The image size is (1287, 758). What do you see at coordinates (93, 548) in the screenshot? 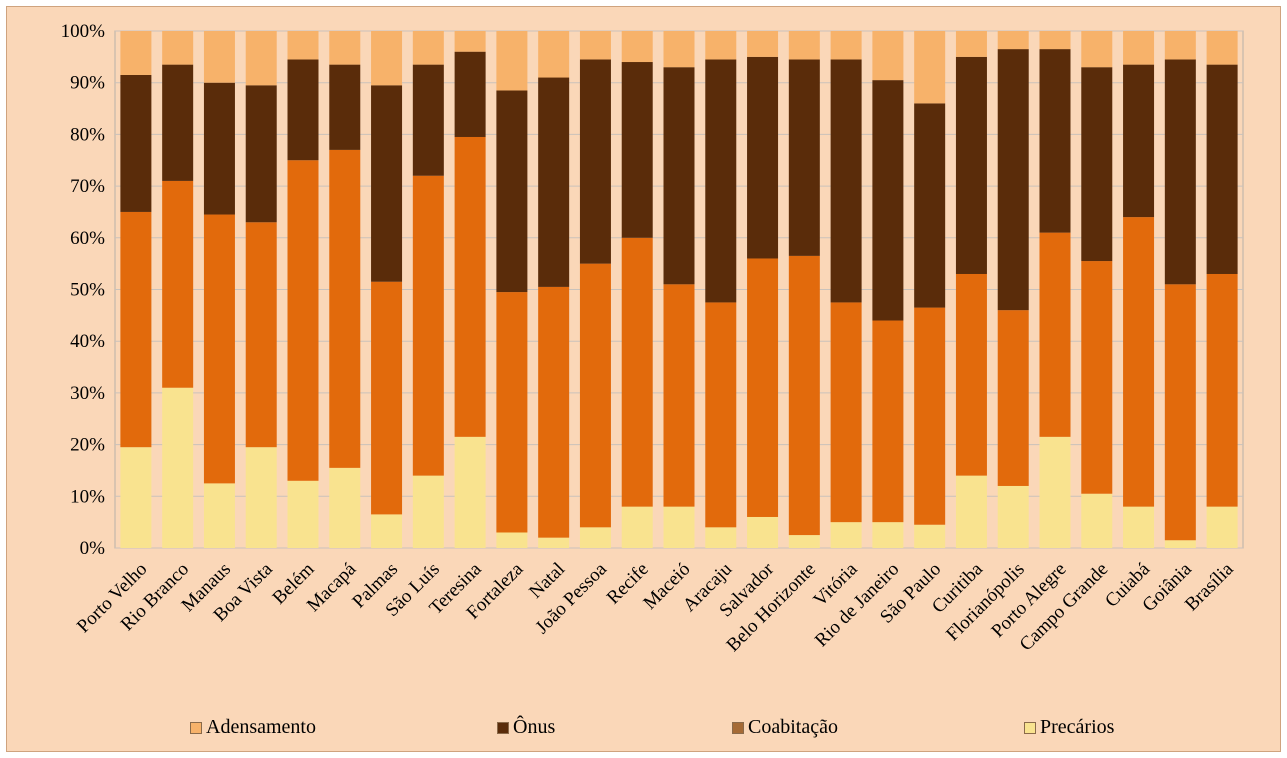
I see `y-tick-label: 0%` at bounding box center [93, 548].